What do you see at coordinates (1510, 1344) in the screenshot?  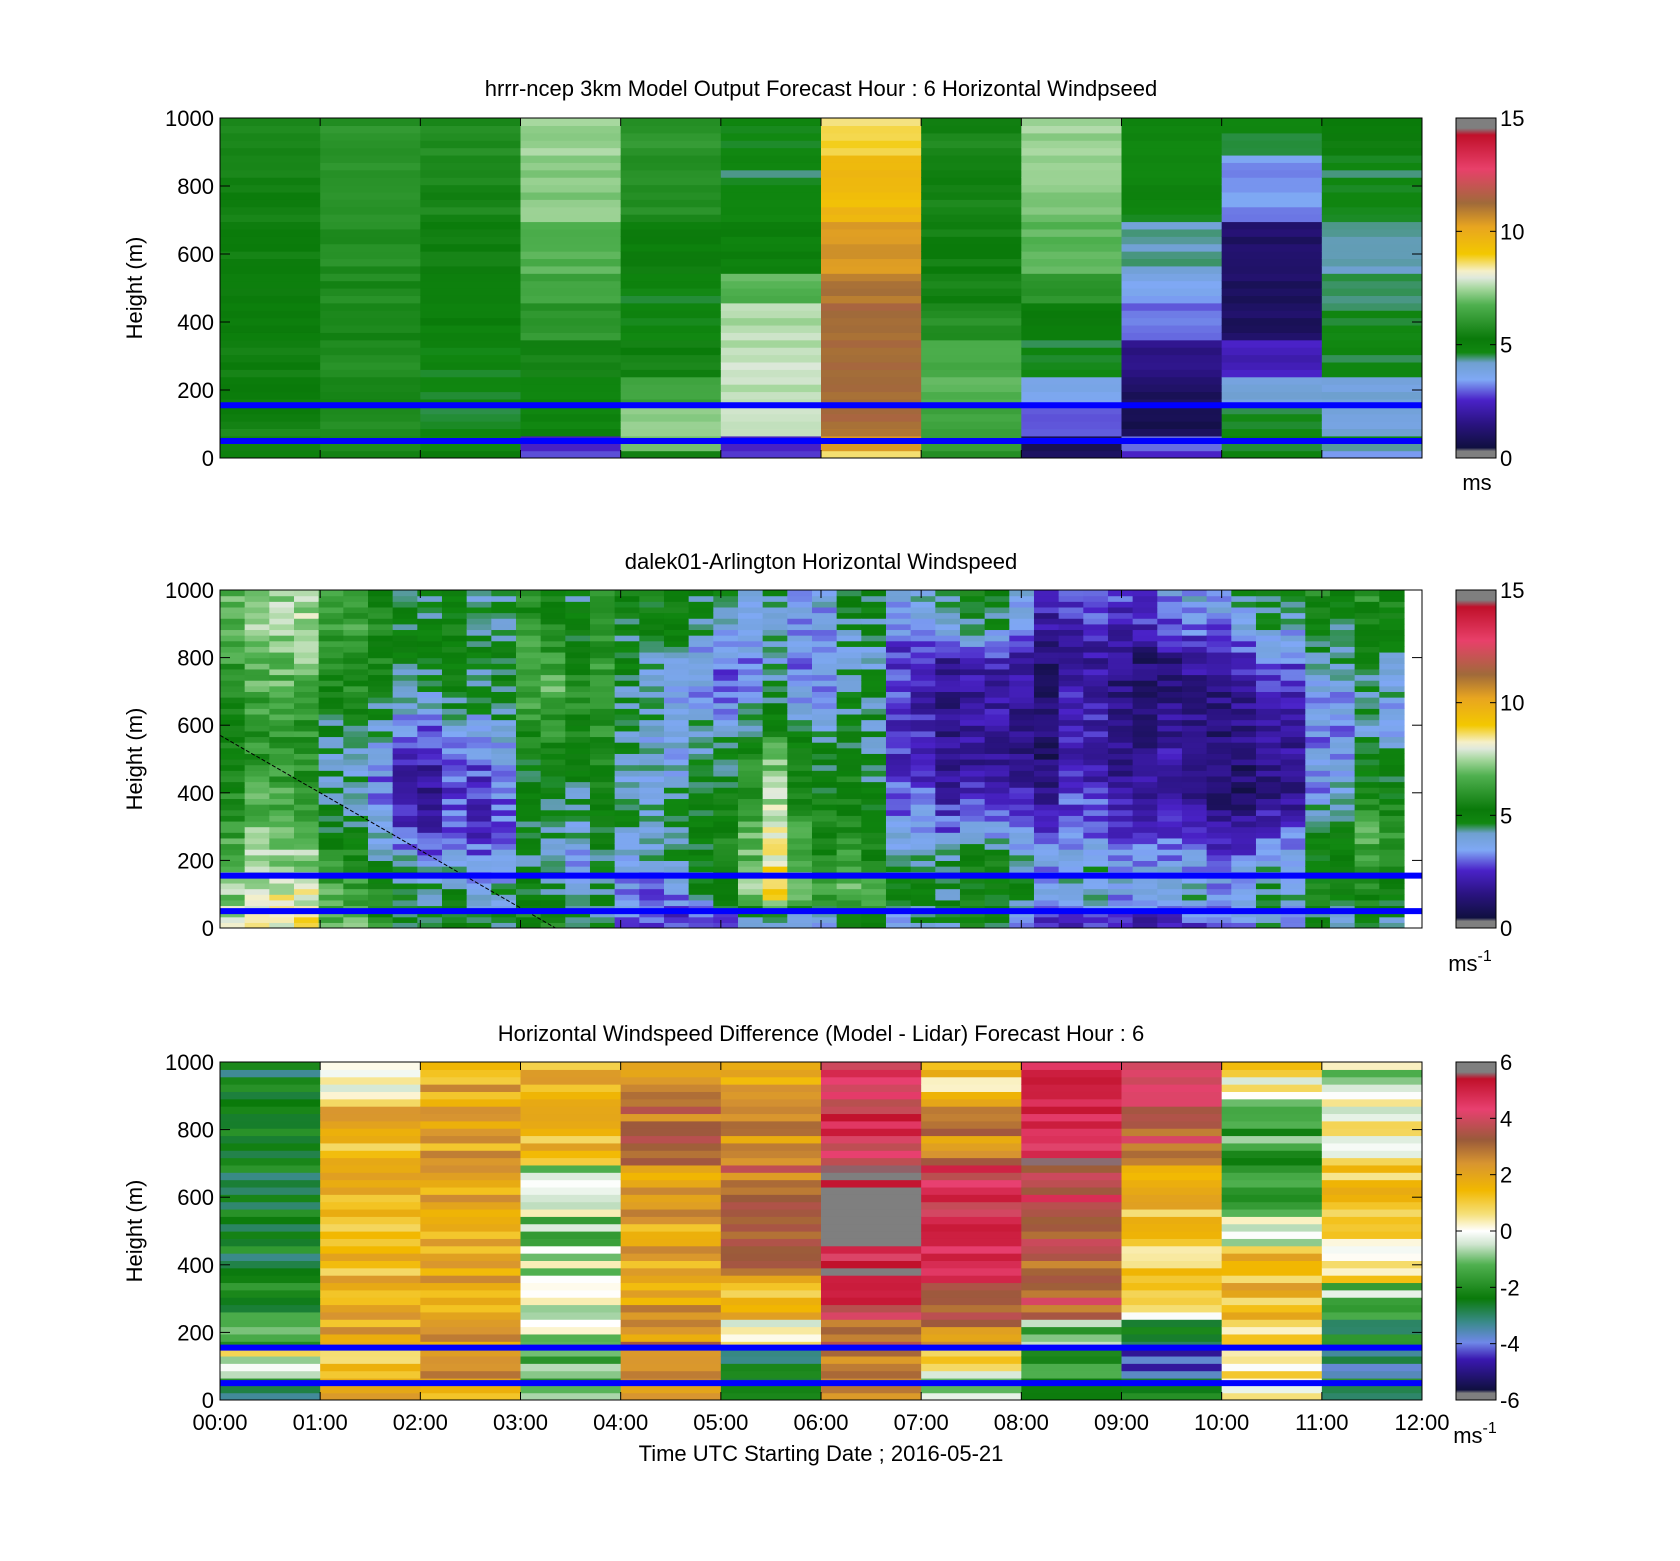 I see `colorbar-tick-label: -4` at bounding box center [1510, 1344].